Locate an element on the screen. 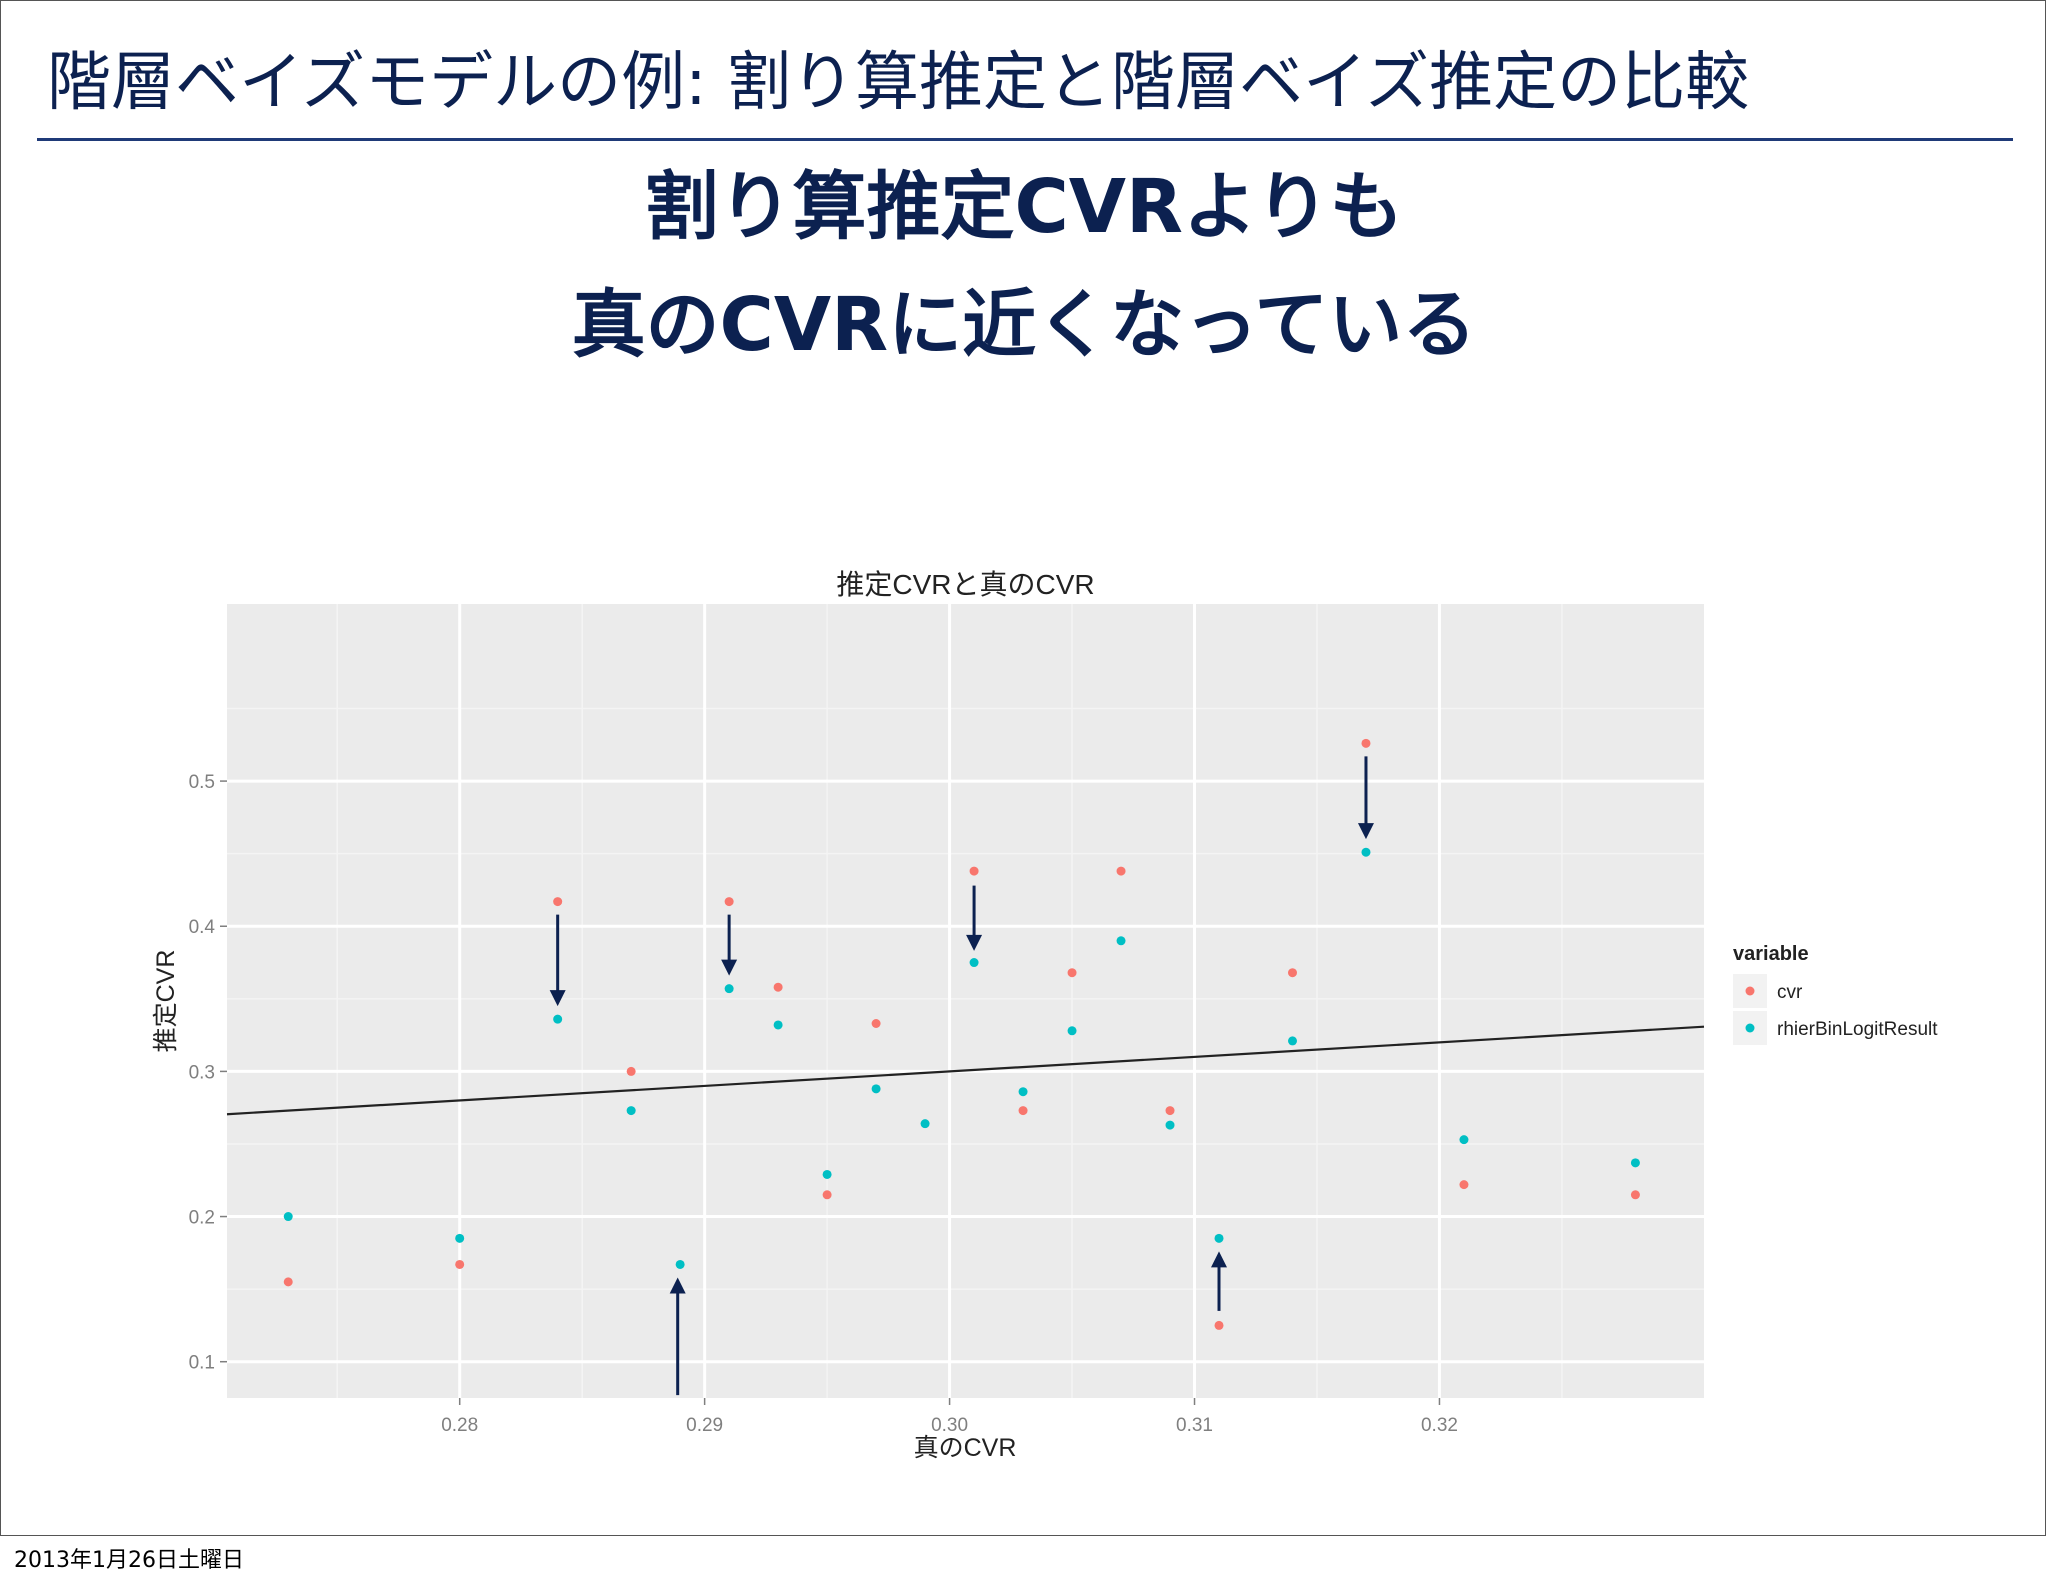 Image resolution: width=2048 pixels, height=1576 pixels. y-axis-label: 推定CVR is located at coordinates (166, 1001).